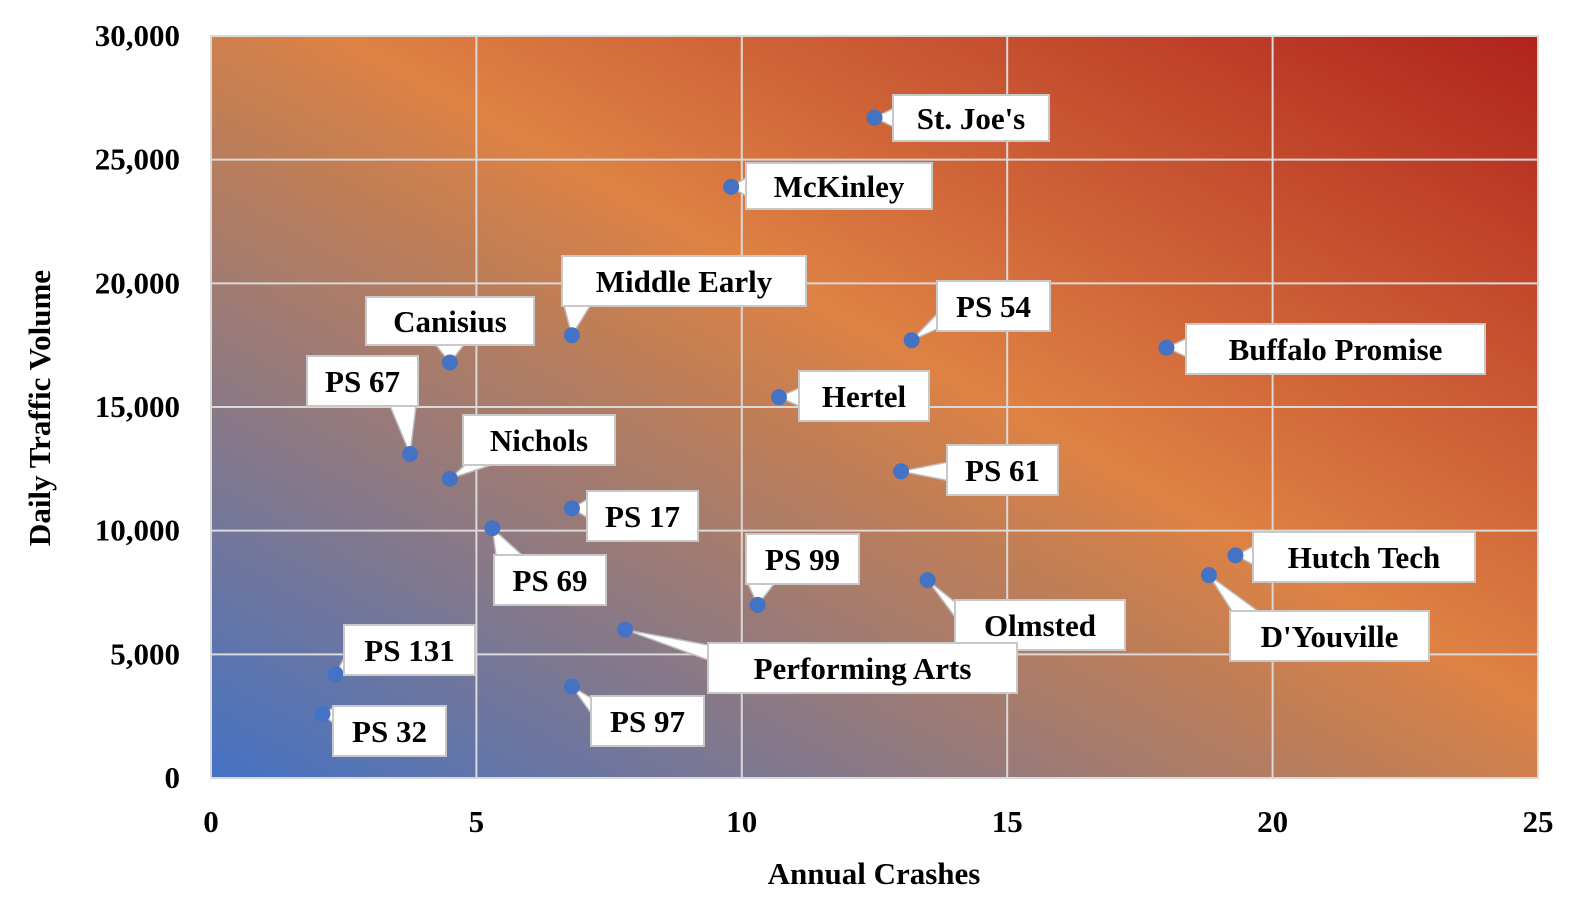  I want to click on y-tick-label: 30,000, so click(137, 35).